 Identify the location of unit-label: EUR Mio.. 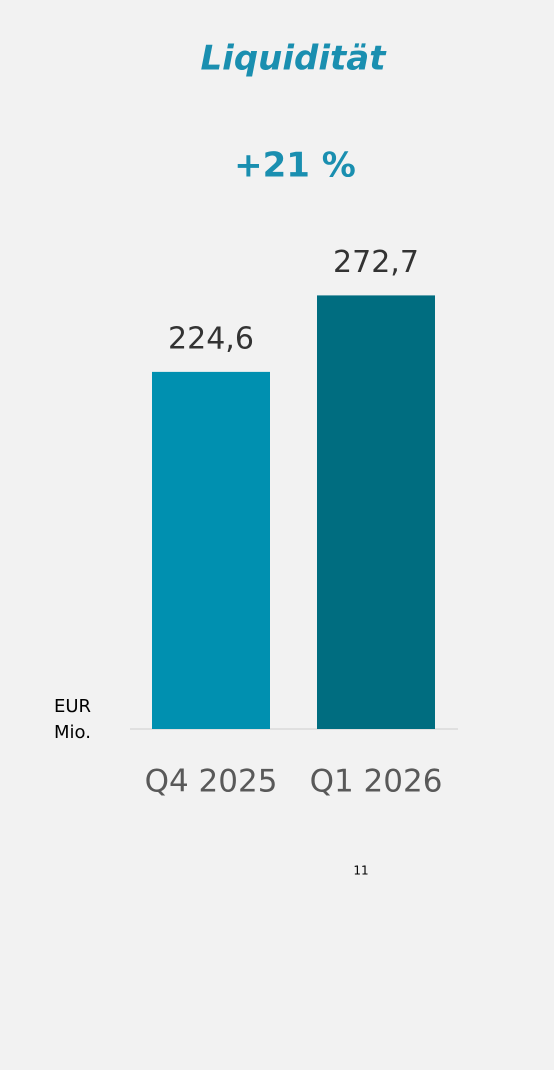
(73, 719).